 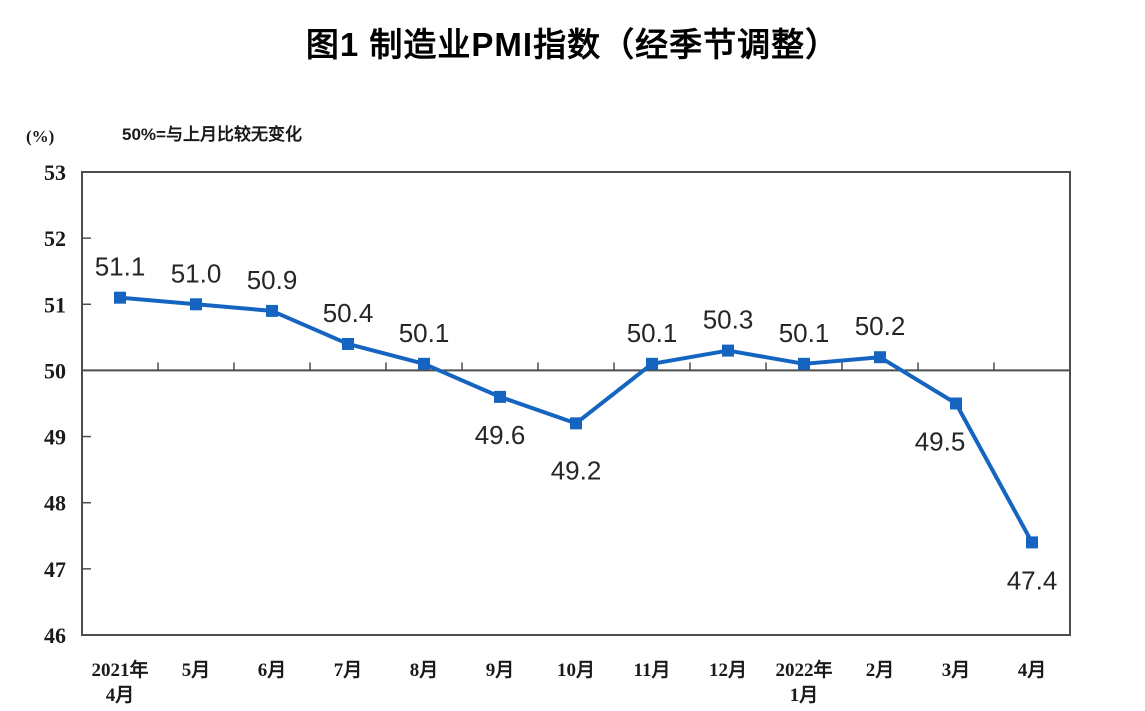 I want to click on data-point-label: 50.2, so click(x=880, y=326).